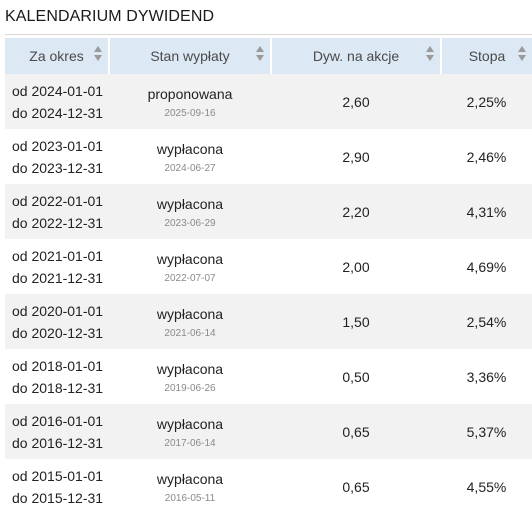 The width and height of the screenshot is (532, 514). Describe the element at coordinates (58, 112) in the screenshot. I see `period-to: do 2024-12-31` at that location.